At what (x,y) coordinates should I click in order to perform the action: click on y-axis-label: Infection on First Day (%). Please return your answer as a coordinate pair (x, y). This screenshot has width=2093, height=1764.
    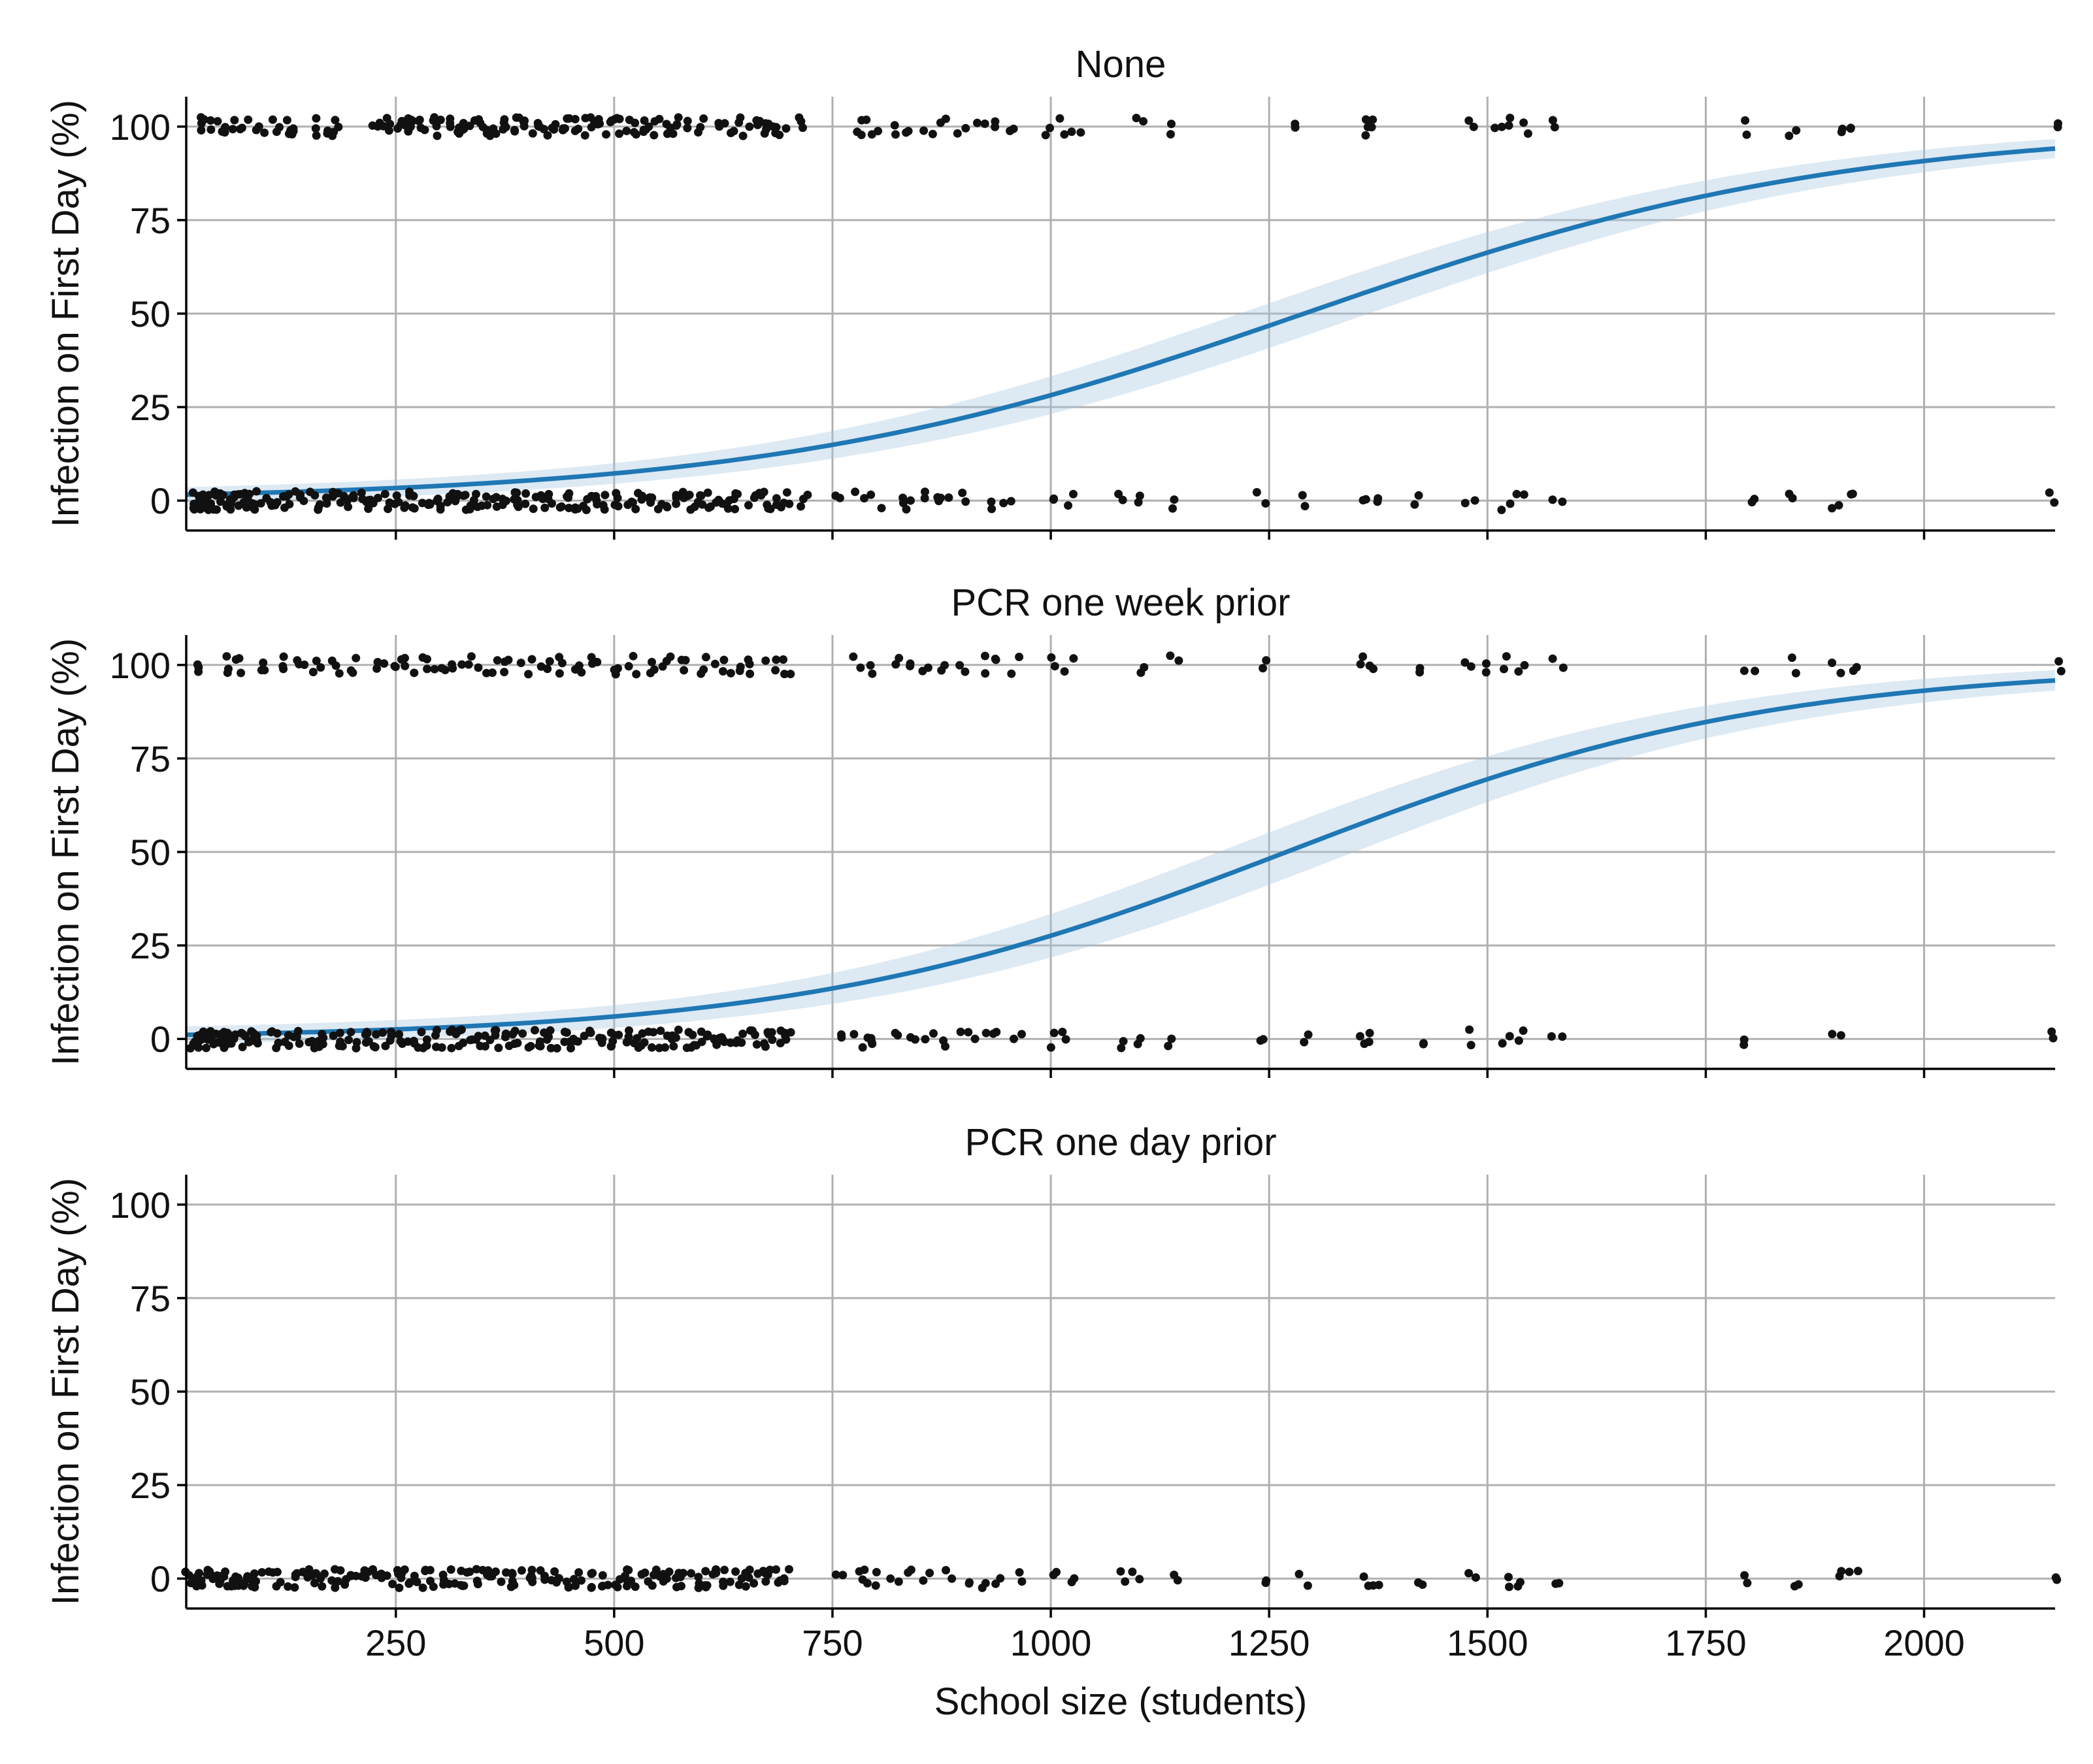
    Looking at the image, I should click on (65, 852).